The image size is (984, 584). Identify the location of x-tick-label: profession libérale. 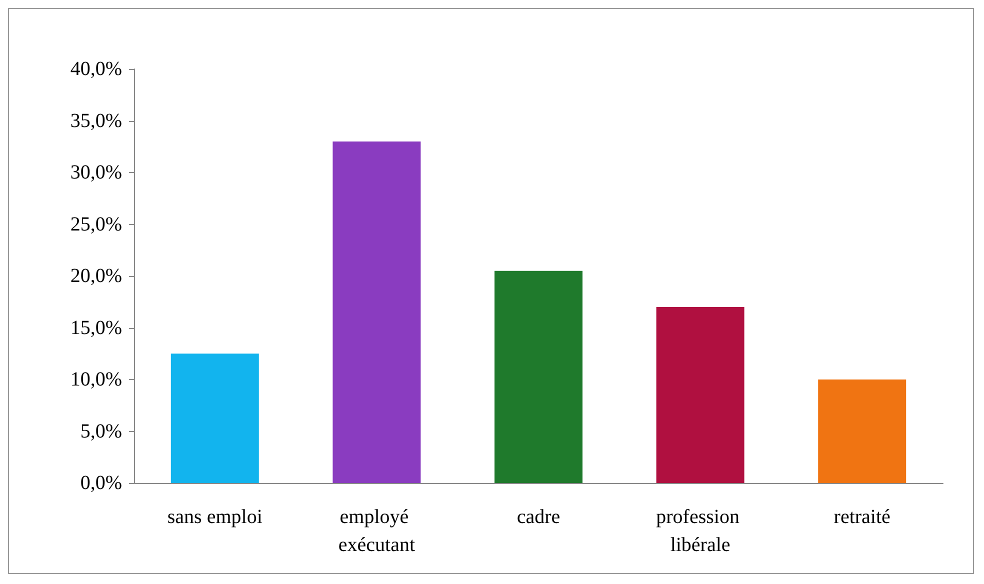
(700, 531).